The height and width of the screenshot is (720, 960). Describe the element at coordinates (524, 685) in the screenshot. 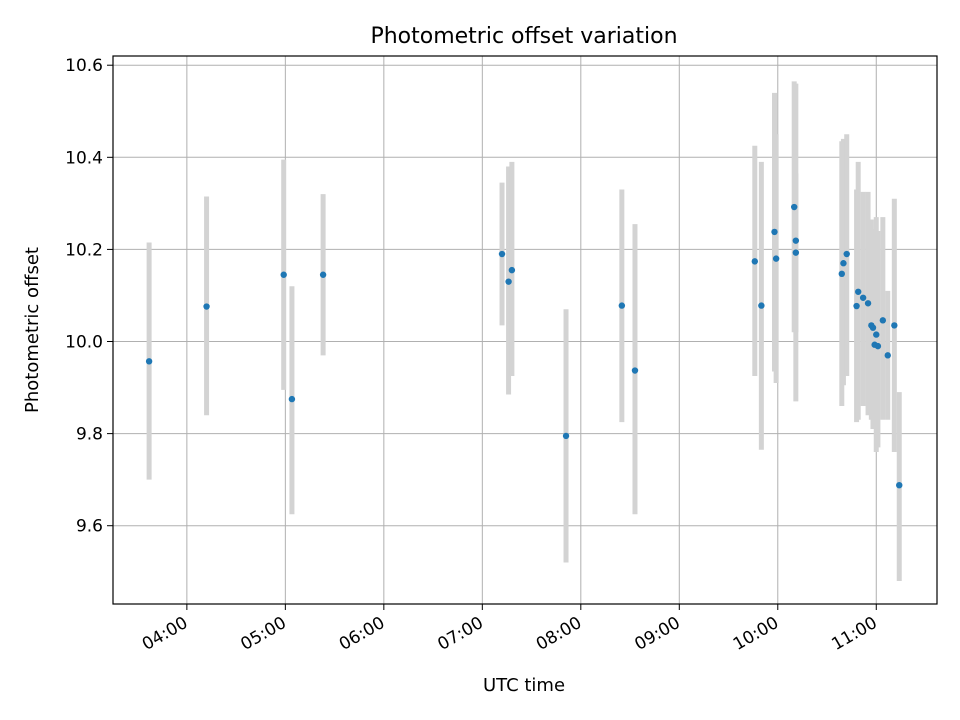

I see `x-axis-label: UTC time` at that location.